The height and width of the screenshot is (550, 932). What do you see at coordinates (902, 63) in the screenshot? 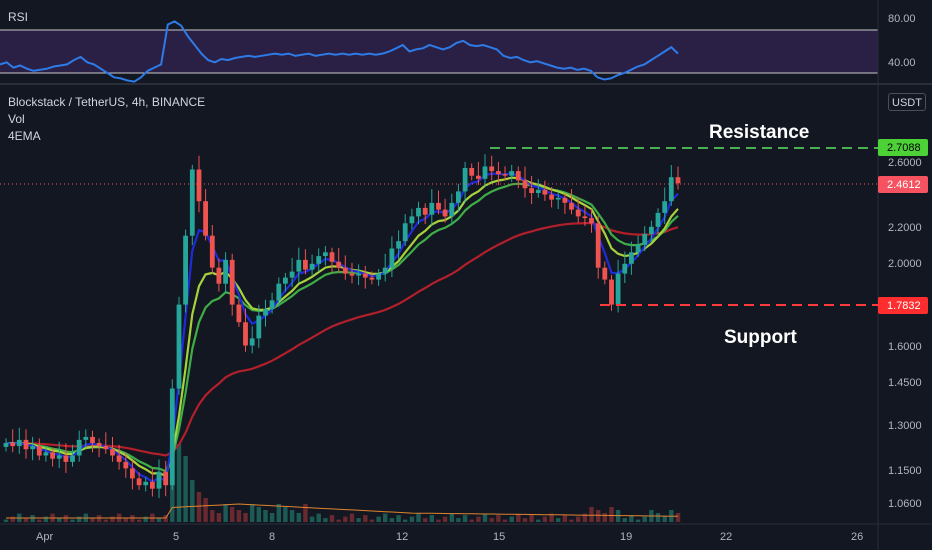
I see `rsi-axis-label-40: 40.00` at bounding box center [902, 63].